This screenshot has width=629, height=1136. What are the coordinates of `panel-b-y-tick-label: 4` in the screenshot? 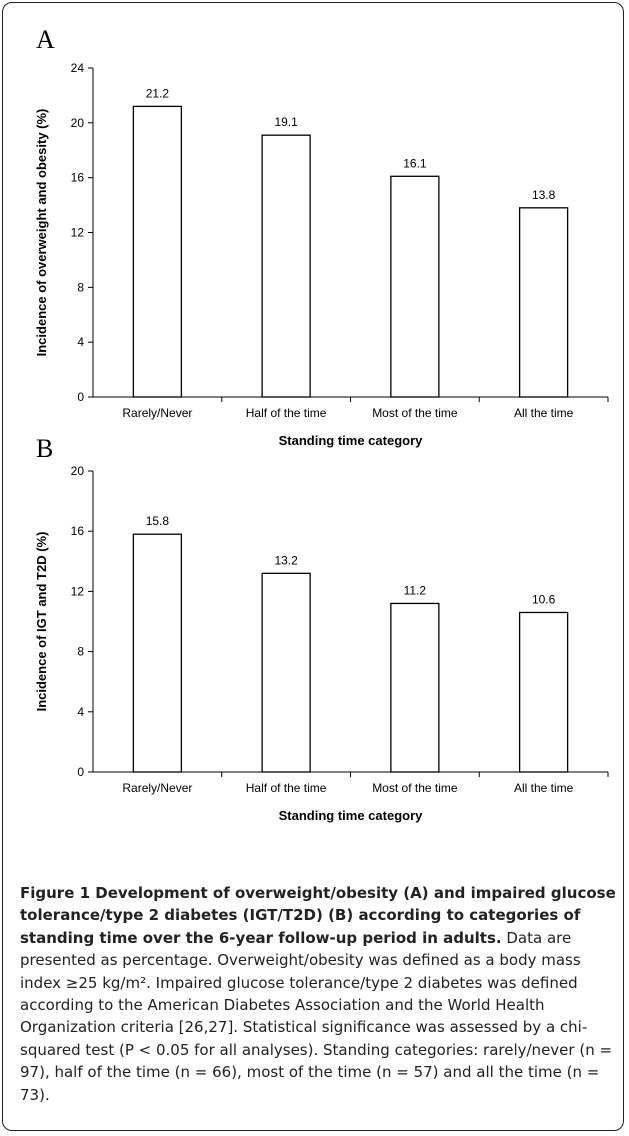 It's located at (80, 712).